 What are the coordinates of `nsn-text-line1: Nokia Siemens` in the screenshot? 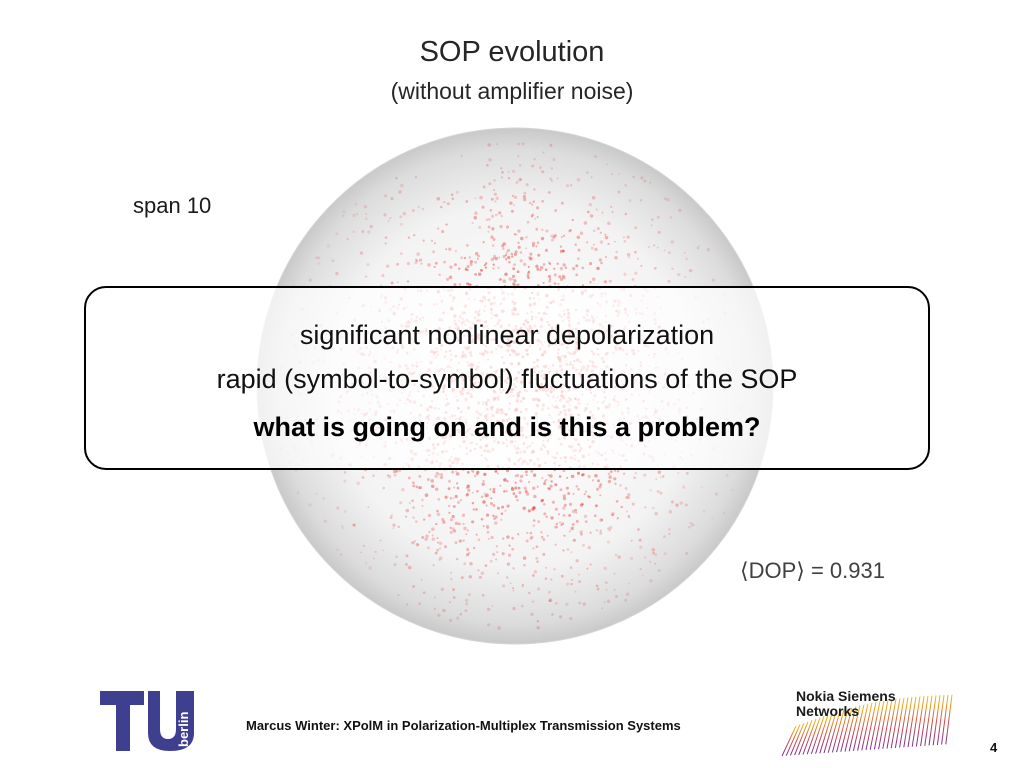 It's located at (846, 696).